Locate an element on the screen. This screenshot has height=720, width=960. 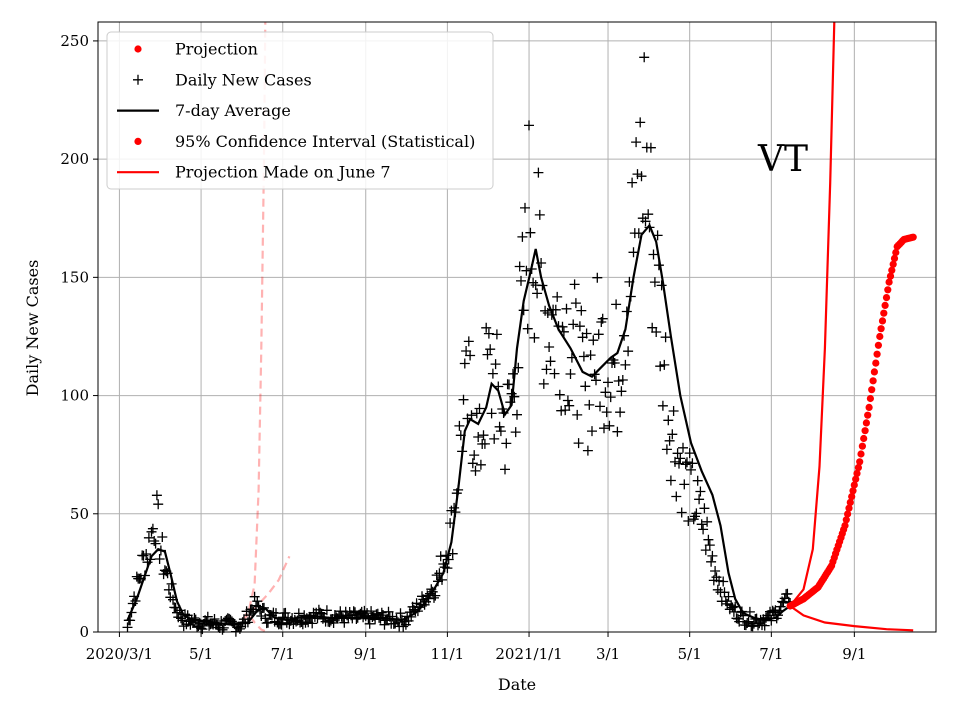
legend-label: Projection is located at coordinates (216, 49).